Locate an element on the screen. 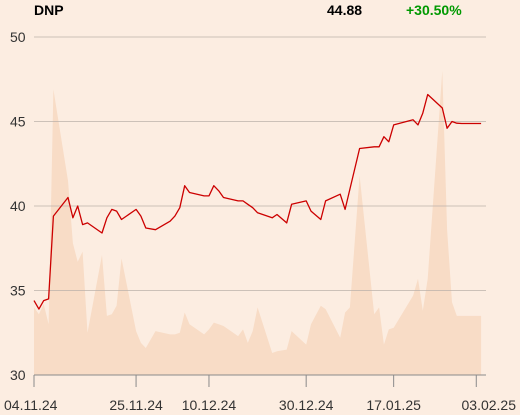  price-change-percent: +30.50% is located at coordinates (434, 10).